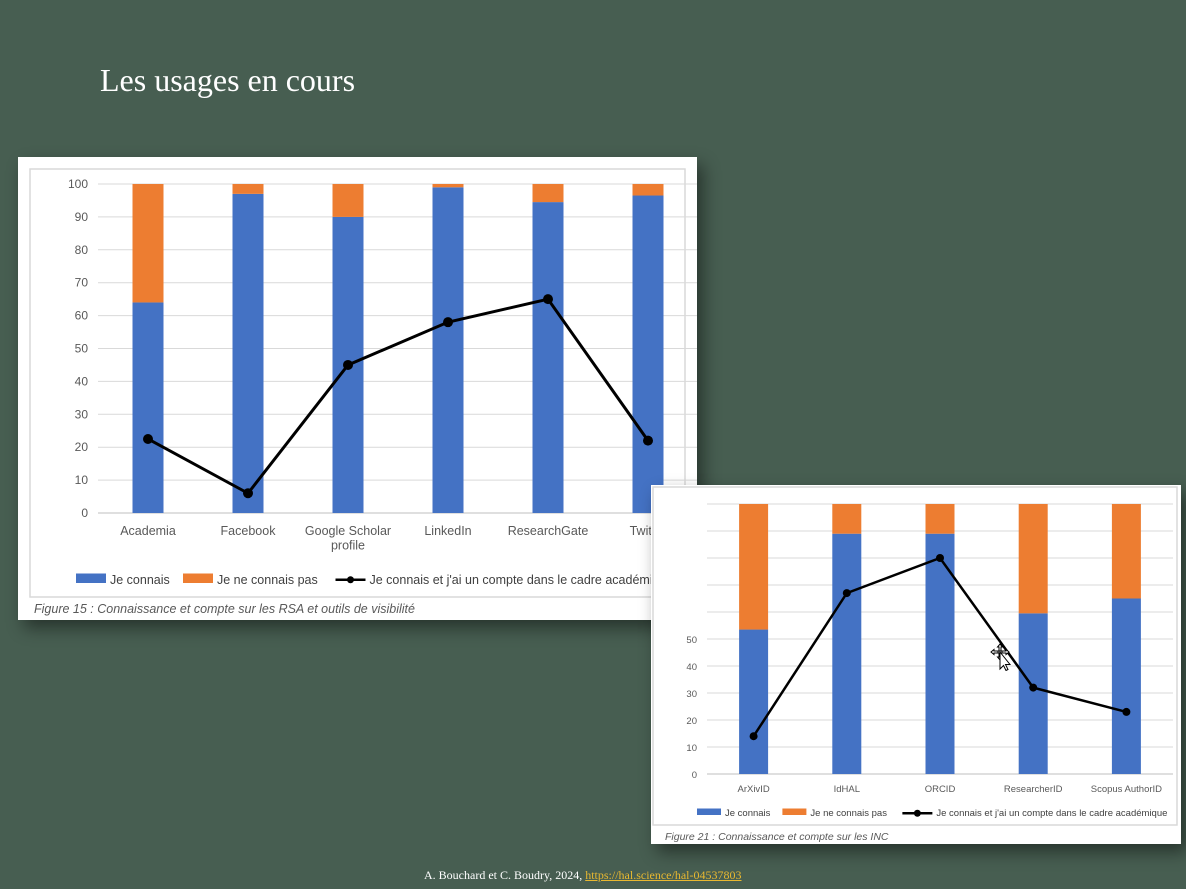 The width and height of the screenshot is (1186, 889). What do you see at coordinates (82, 283) in the screenshot?
I see `y-tick-label: 70` at bounding box center [82, 283].